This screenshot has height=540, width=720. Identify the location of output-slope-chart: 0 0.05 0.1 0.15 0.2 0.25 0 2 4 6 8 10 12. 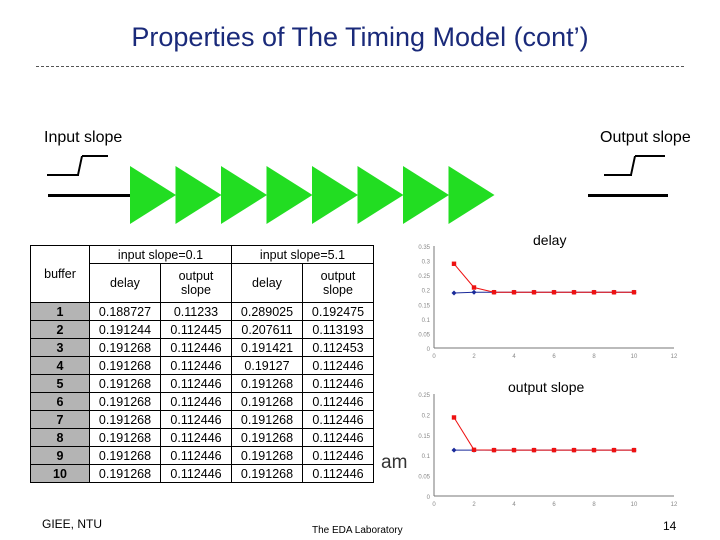
(548, 450).